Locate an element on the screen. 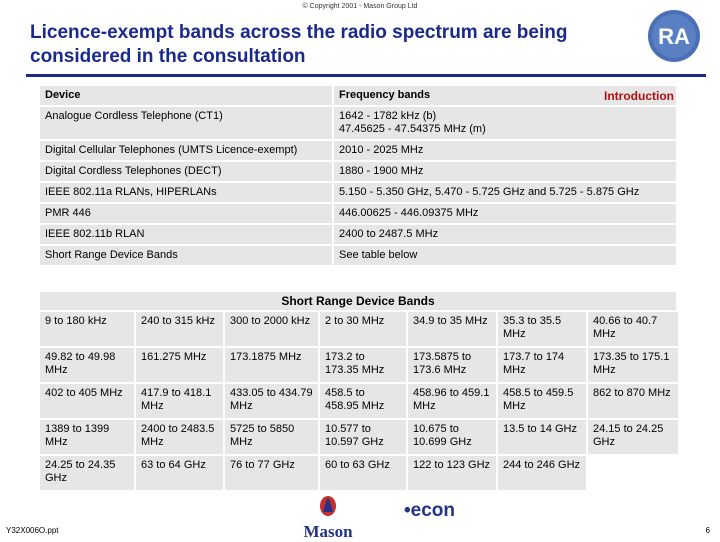 This screenshot has height=542, width=720. econ-logo: •econ is located at coordinates (429, 510).